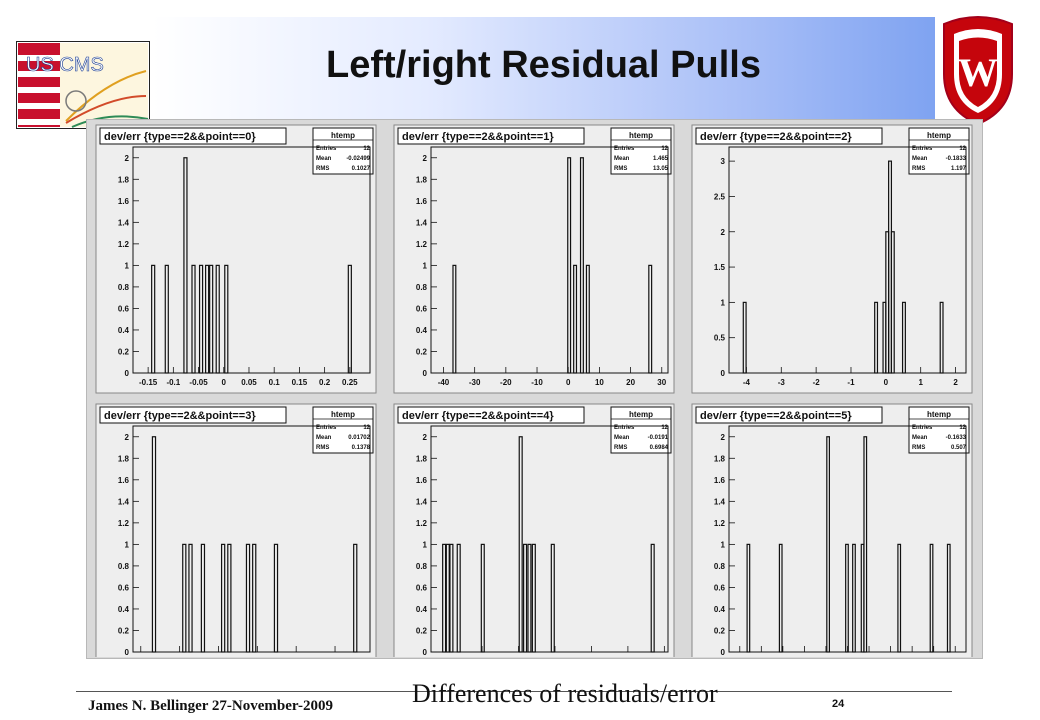  Describe the element at coordinates (776, 137) in the screenshot. I see `panel-title: dev/err {type==2&&point==2}` at that location.